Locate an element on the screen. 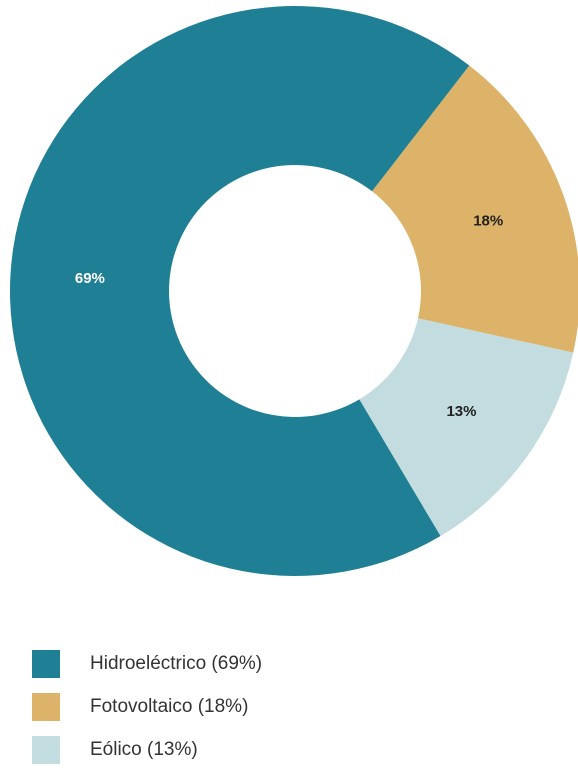 The height and width of the screenshot is (779, 578). legend-item-fotovoltaico: Fotovoltaico (18%) is located at coordinates (147, 707).